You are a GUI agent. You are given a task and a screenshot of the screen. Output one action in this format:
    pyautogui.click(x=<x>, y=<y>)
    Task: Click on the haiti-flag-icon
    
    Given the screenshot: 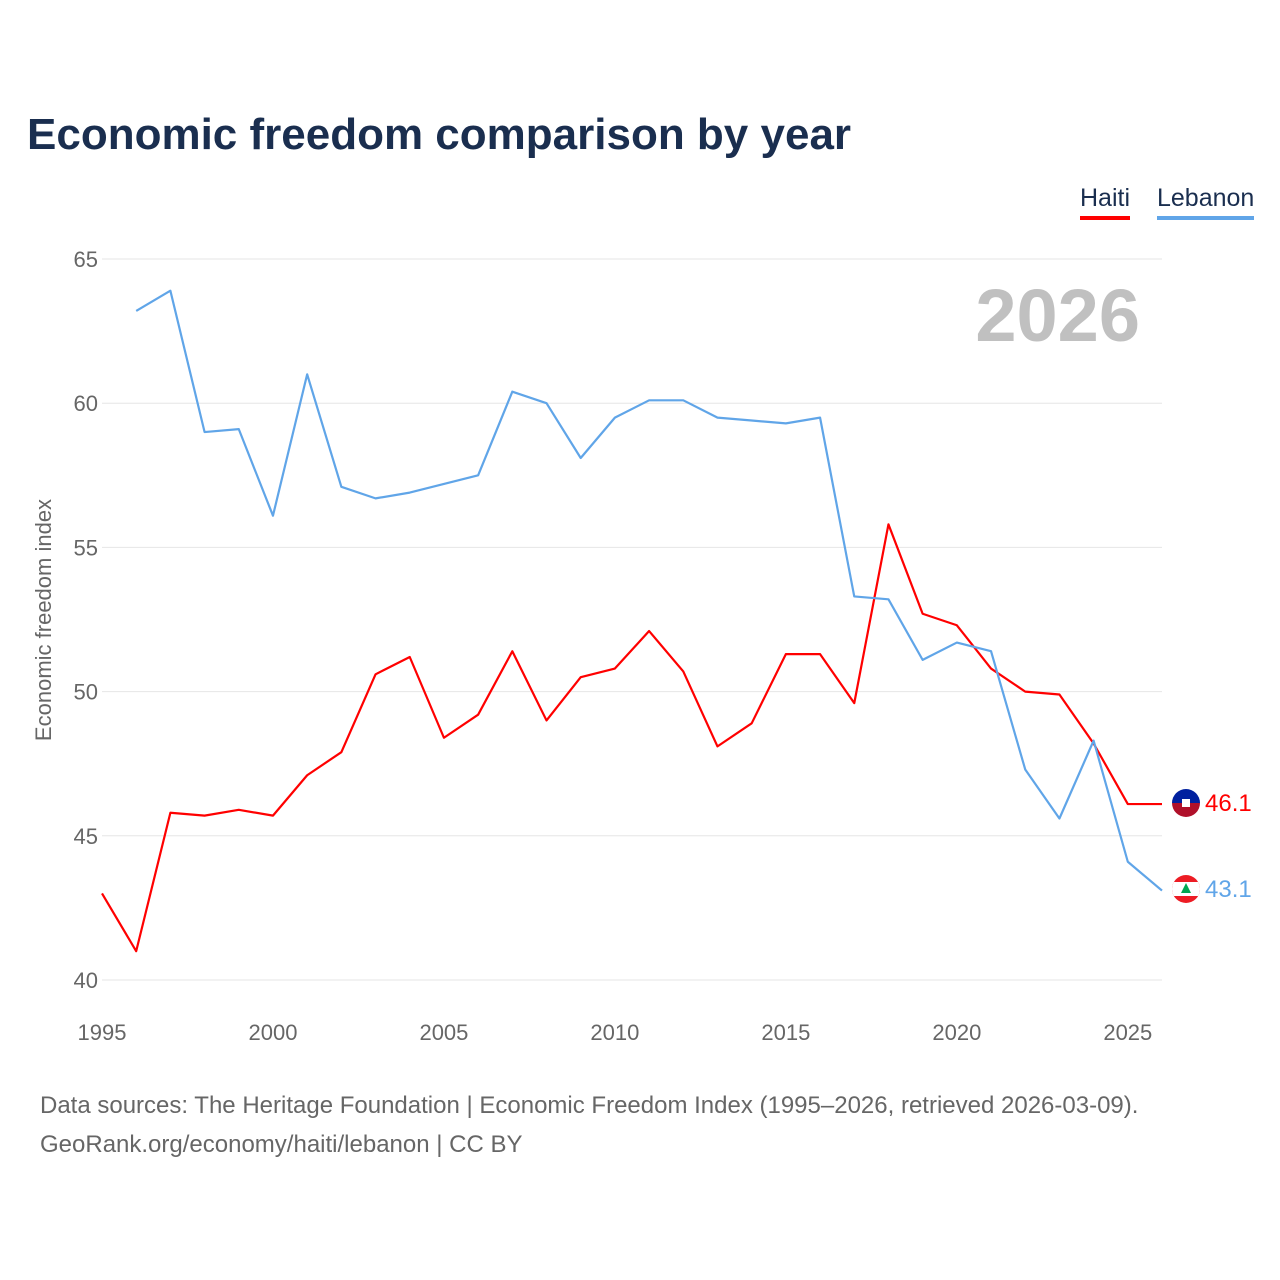 What is the action you would take?
    pyautogui.click(x=1186, y=803)
    